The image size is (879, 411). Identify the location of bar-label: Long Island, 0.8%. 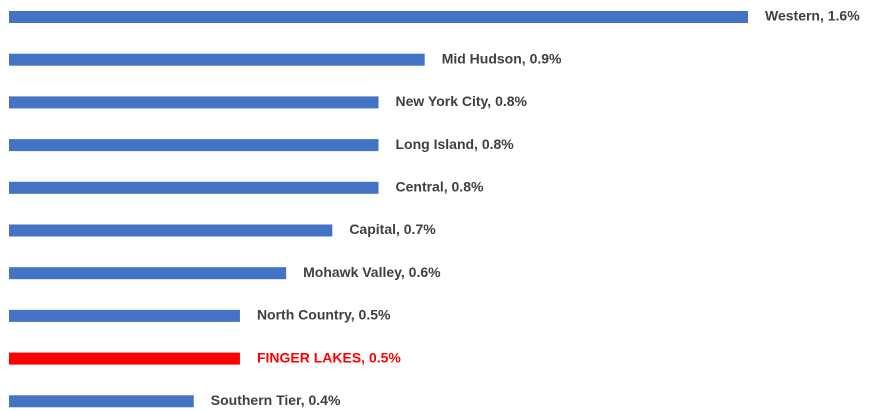
(455, 144).